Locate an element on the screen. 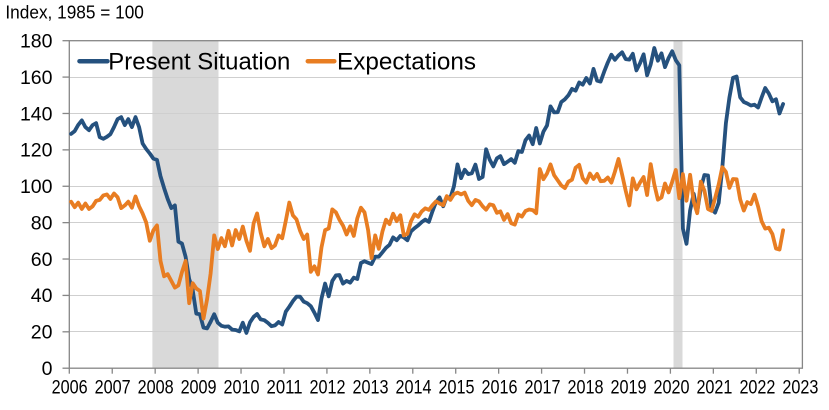  svg-text: 2022 is located at coordinates (757, 388).